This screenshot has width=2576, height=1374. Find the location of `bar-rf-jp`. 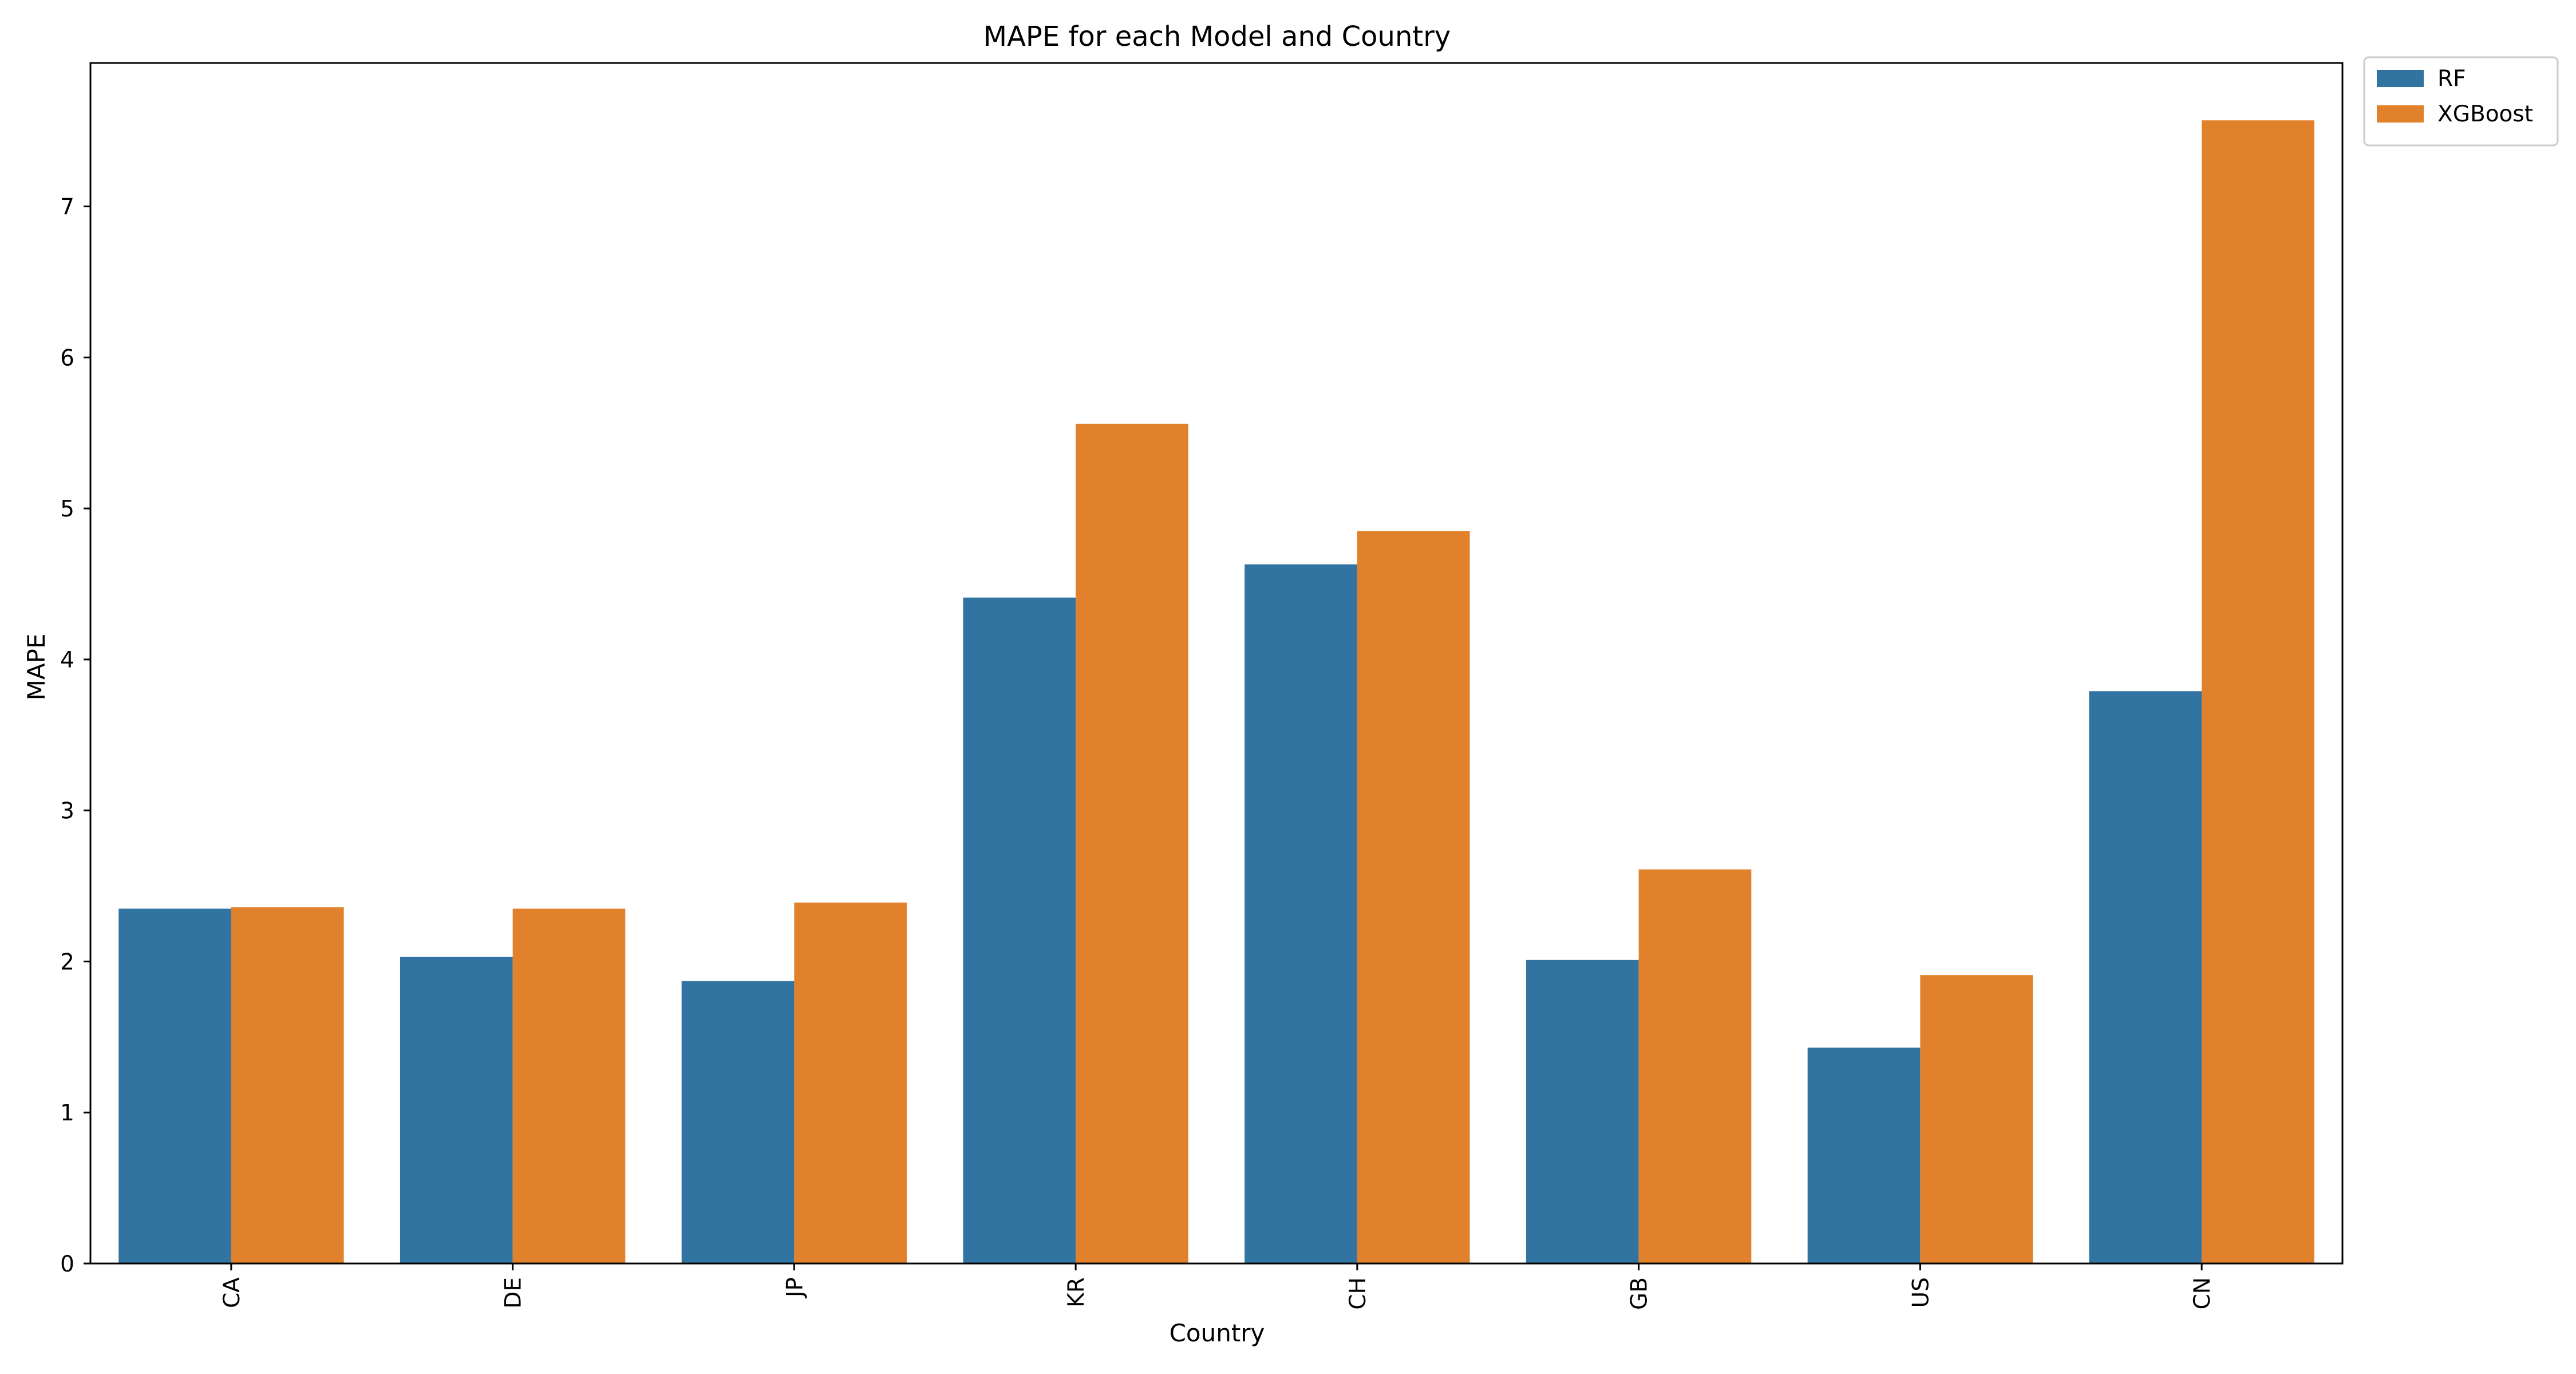

bar-rf-jp is located at coordinates (738, 1122).